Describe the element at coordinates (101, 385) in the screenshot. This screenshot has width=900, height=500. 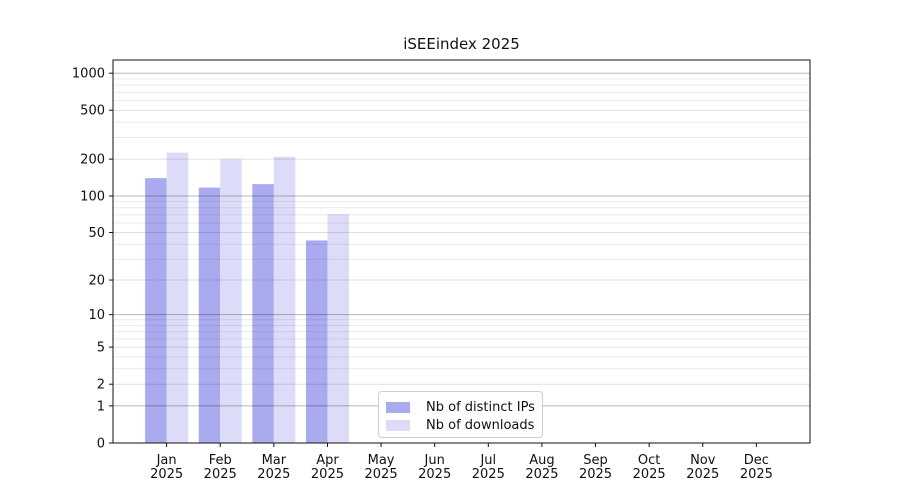
I see `y-tick-label: 2` at that location.